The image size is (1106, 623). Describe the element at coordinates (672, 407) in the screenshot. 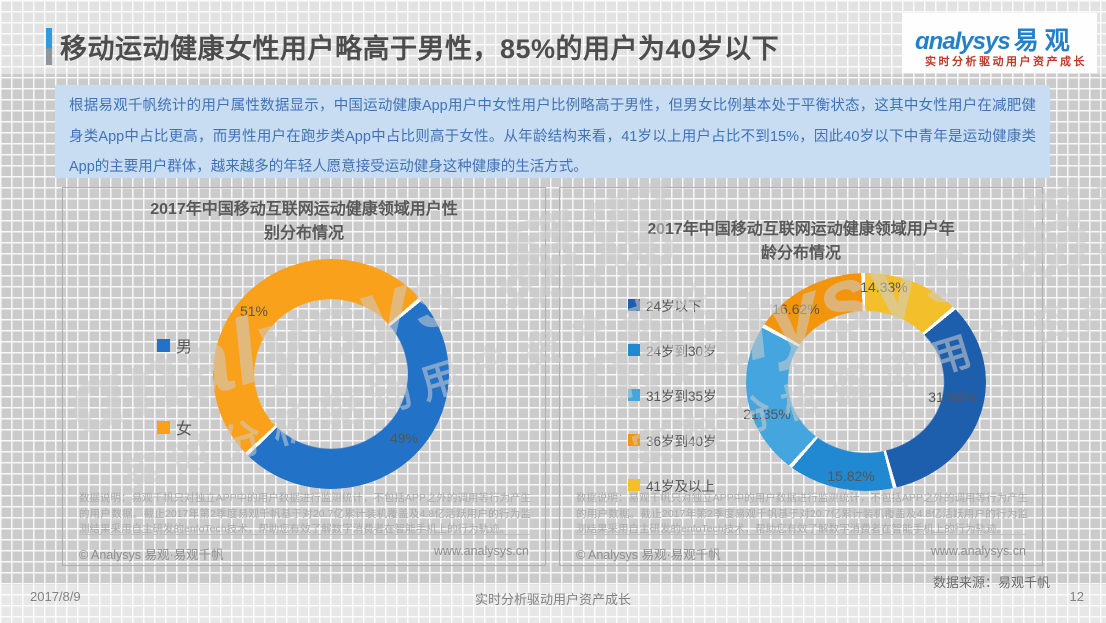

I see `age-legend: 24岁以下 24岁到30岁 31岁到35岁 36岁到40岁 41岁及以上` at that location.